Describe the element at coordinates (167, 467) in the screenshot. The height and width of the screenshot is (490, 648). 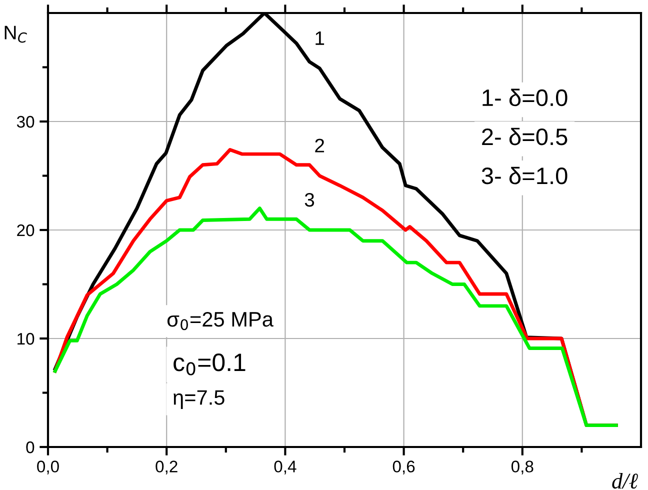
I see `x-tick-label: 0,2` at that location.